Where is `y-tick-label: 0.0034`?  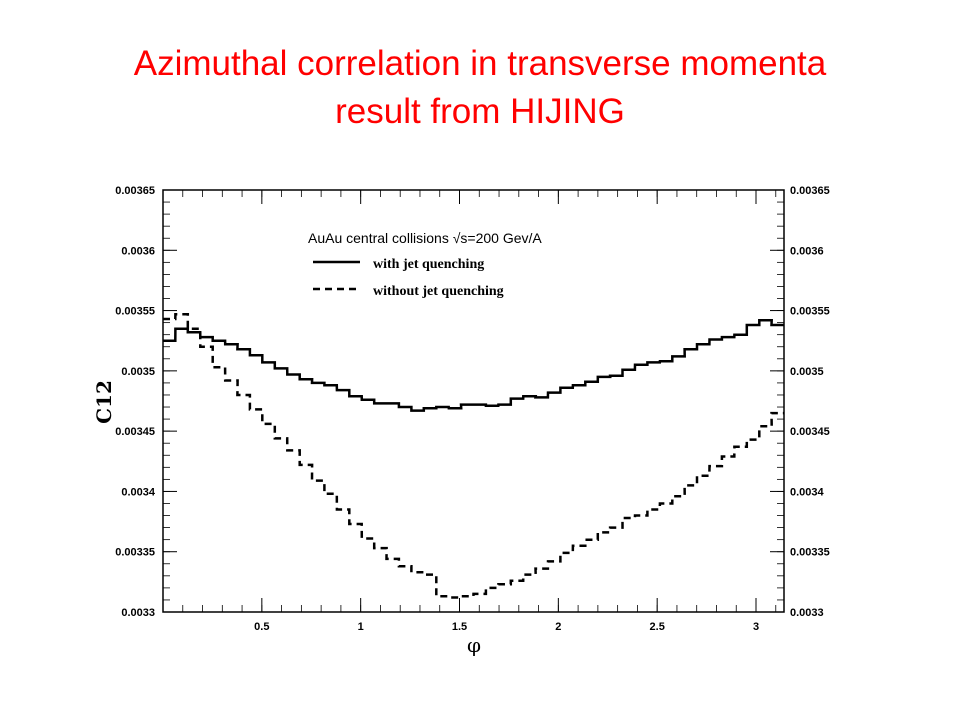
y-tick-label: 0.0034 is located at coordinates (138, 492).